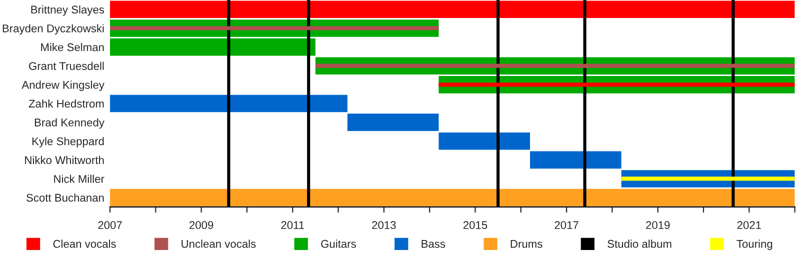  I want to click on legend-label: Bass, so click(434, 244).